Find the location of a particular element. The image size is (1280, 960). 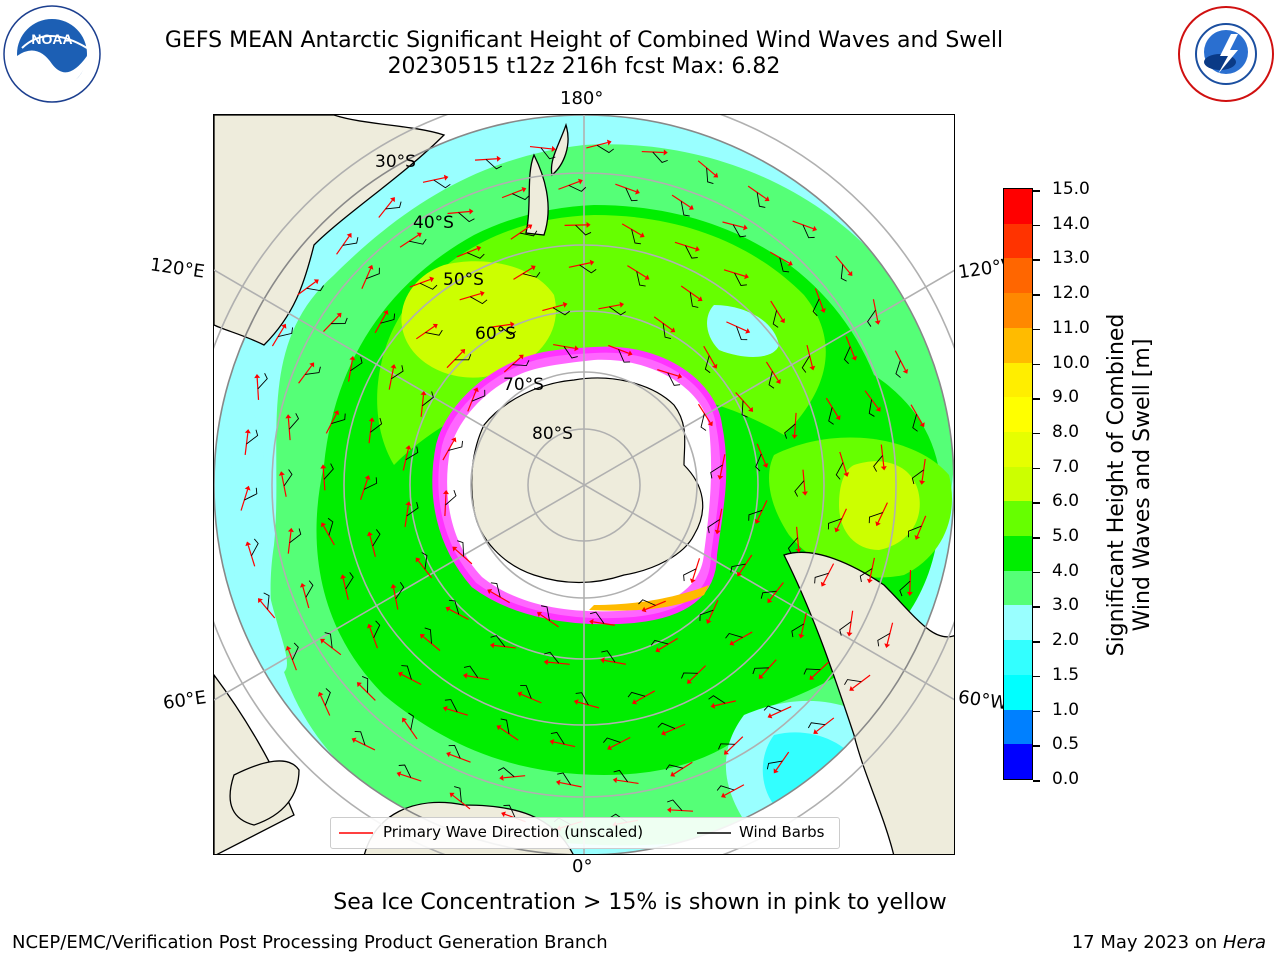

colorbar-label-line2: Wind Waves and Swell [m] is located at coordinates (1142, 485).